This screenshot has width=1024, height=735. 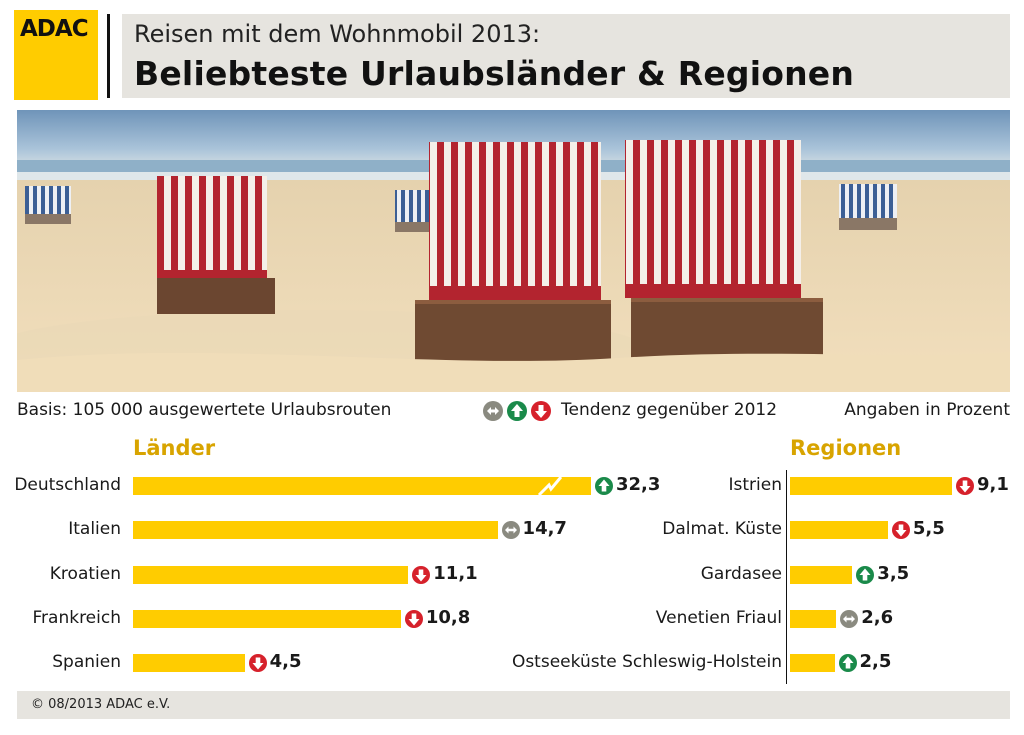 What do you see at coordinates (48, 205) in the screenshot?
I see `blue-chair-left` at bounding box center [48, 205].